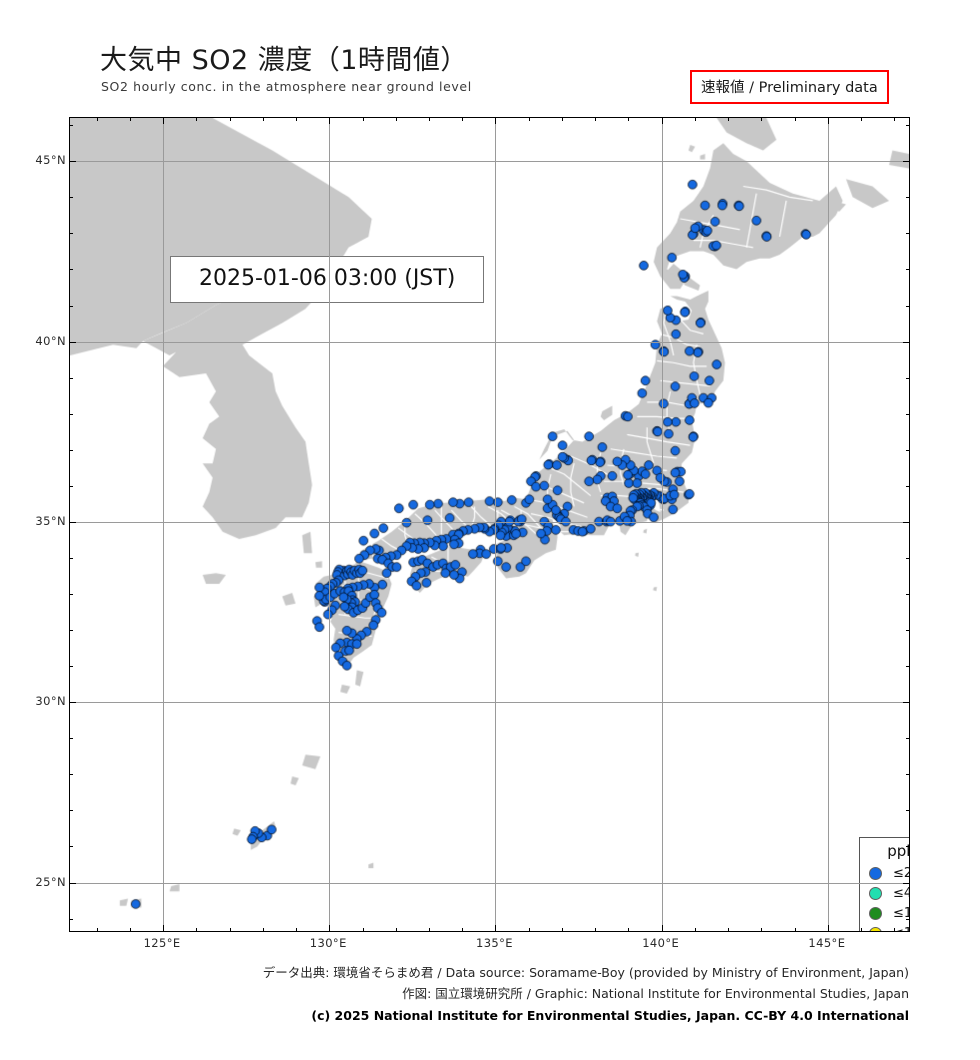  What do you see at coordinates (901, 913) in the screenshot?
I see `legend-item-label: ≤100` at bounding box center [901, 913].